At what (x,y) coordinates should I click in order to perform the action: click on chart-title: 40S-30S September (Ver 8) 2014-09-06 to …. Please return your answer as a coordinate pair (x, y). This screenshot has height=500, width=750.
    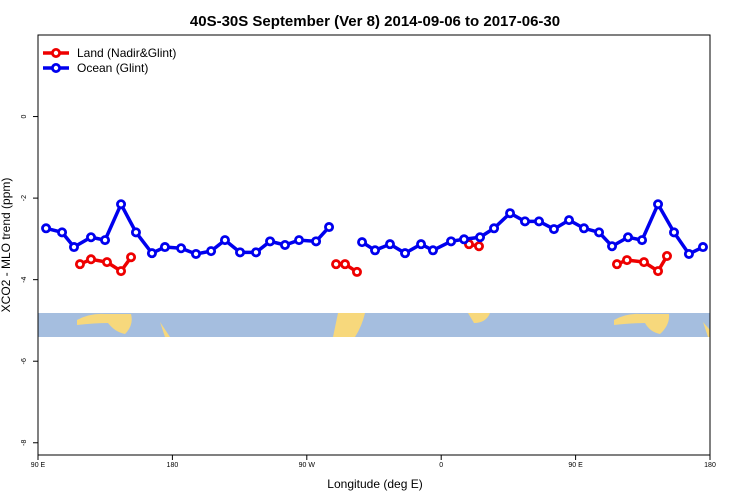
    Looking at the image, I should click on (375, 21).